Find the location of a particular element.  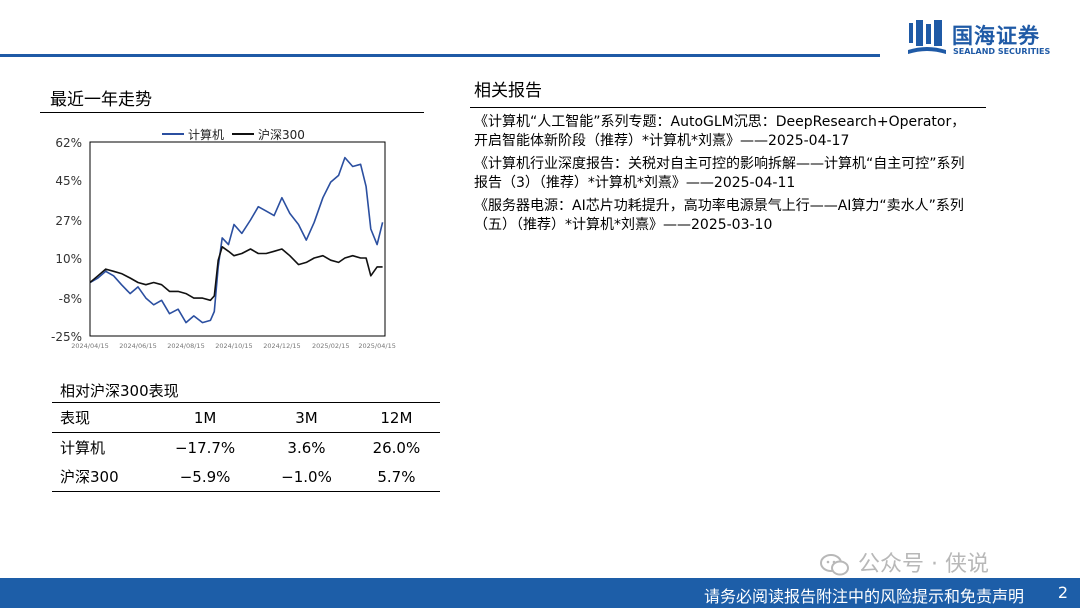

watermark-text: 公众号 · 侠说 is located at coordinates (923, 564).